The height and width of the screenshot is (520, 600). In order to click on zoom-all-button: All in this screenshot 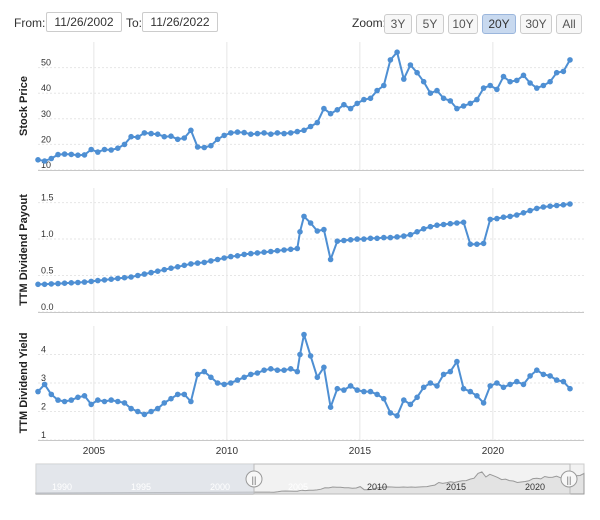, I will do `click(569, 24)`.